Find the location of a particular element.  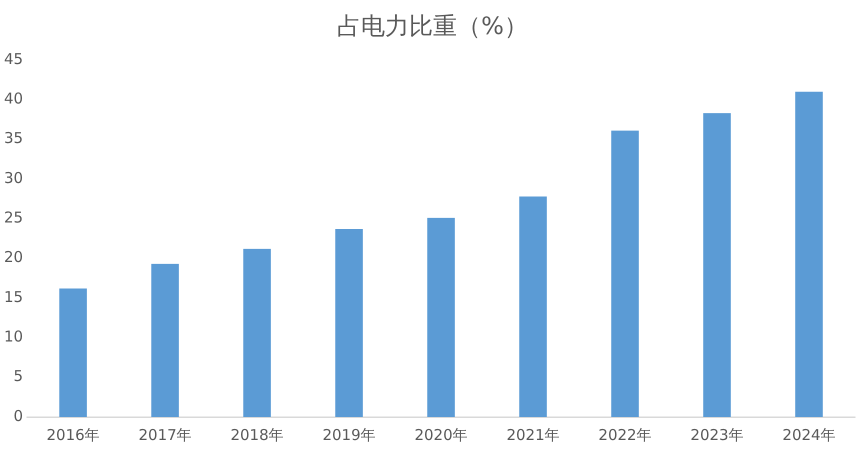

x-tick-label: 2022年 is located at coordinates (625, 435).